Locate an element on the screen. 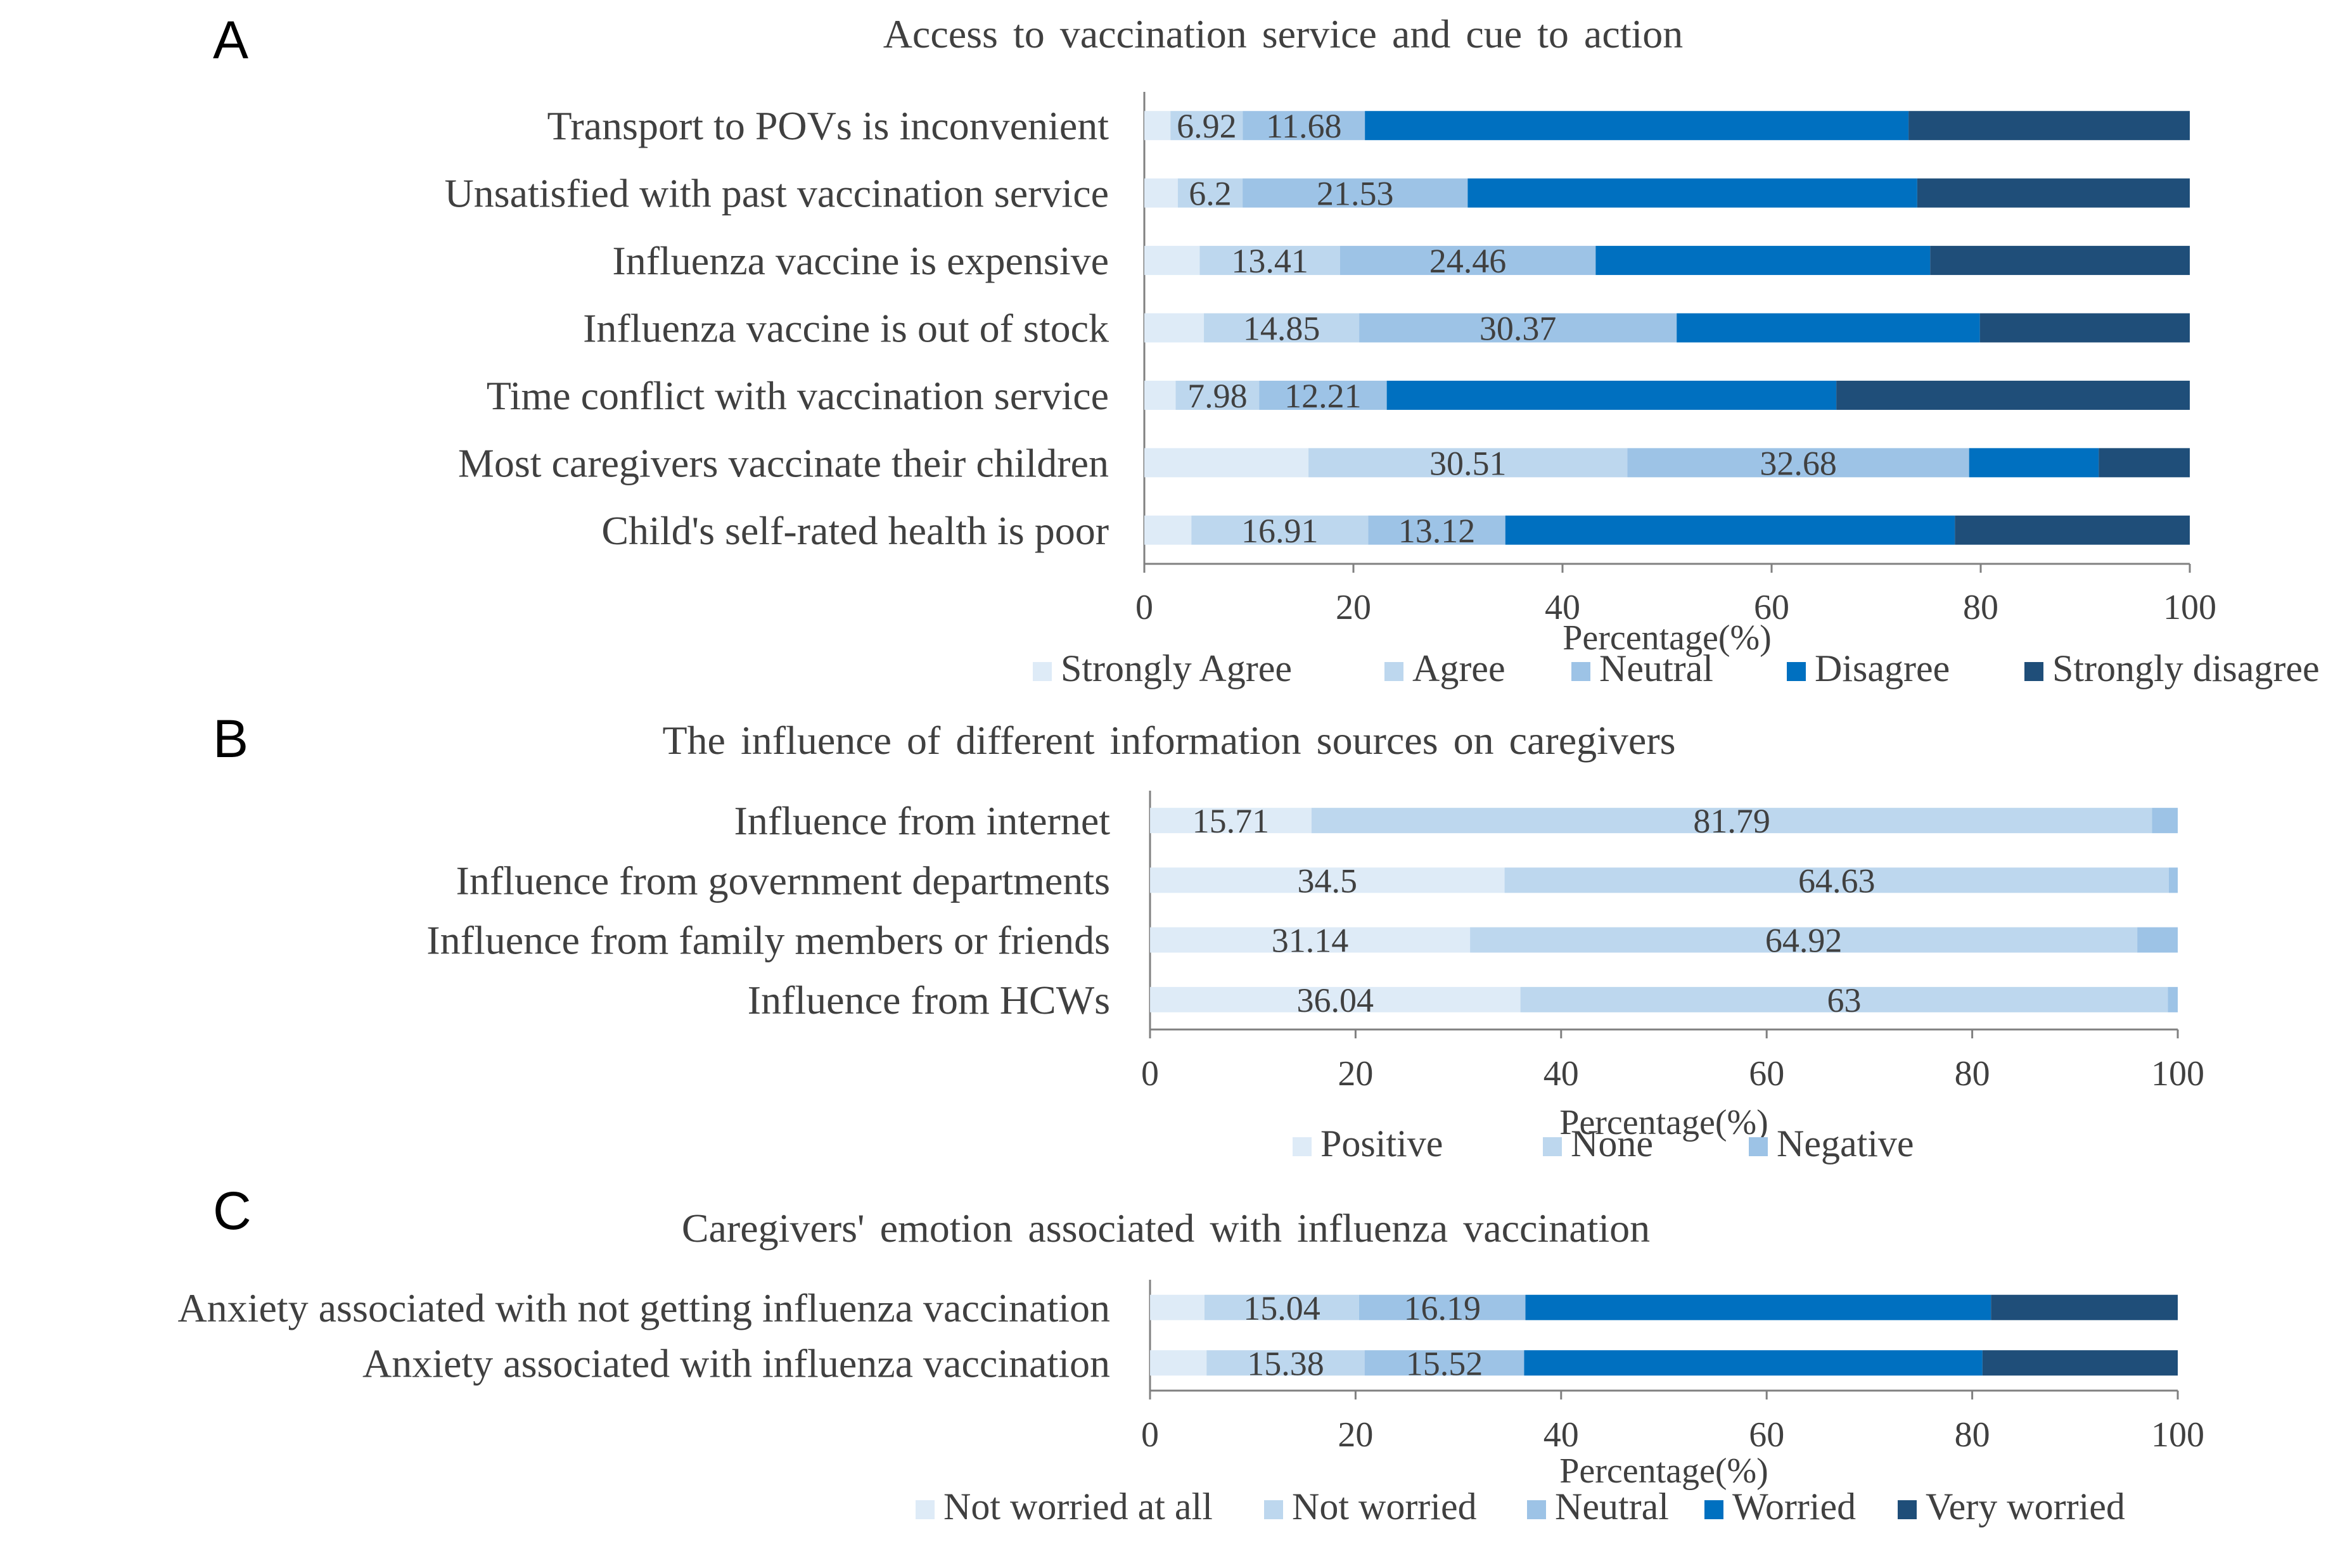  data-label: 24.46 is located at coordinates (1468, 261).